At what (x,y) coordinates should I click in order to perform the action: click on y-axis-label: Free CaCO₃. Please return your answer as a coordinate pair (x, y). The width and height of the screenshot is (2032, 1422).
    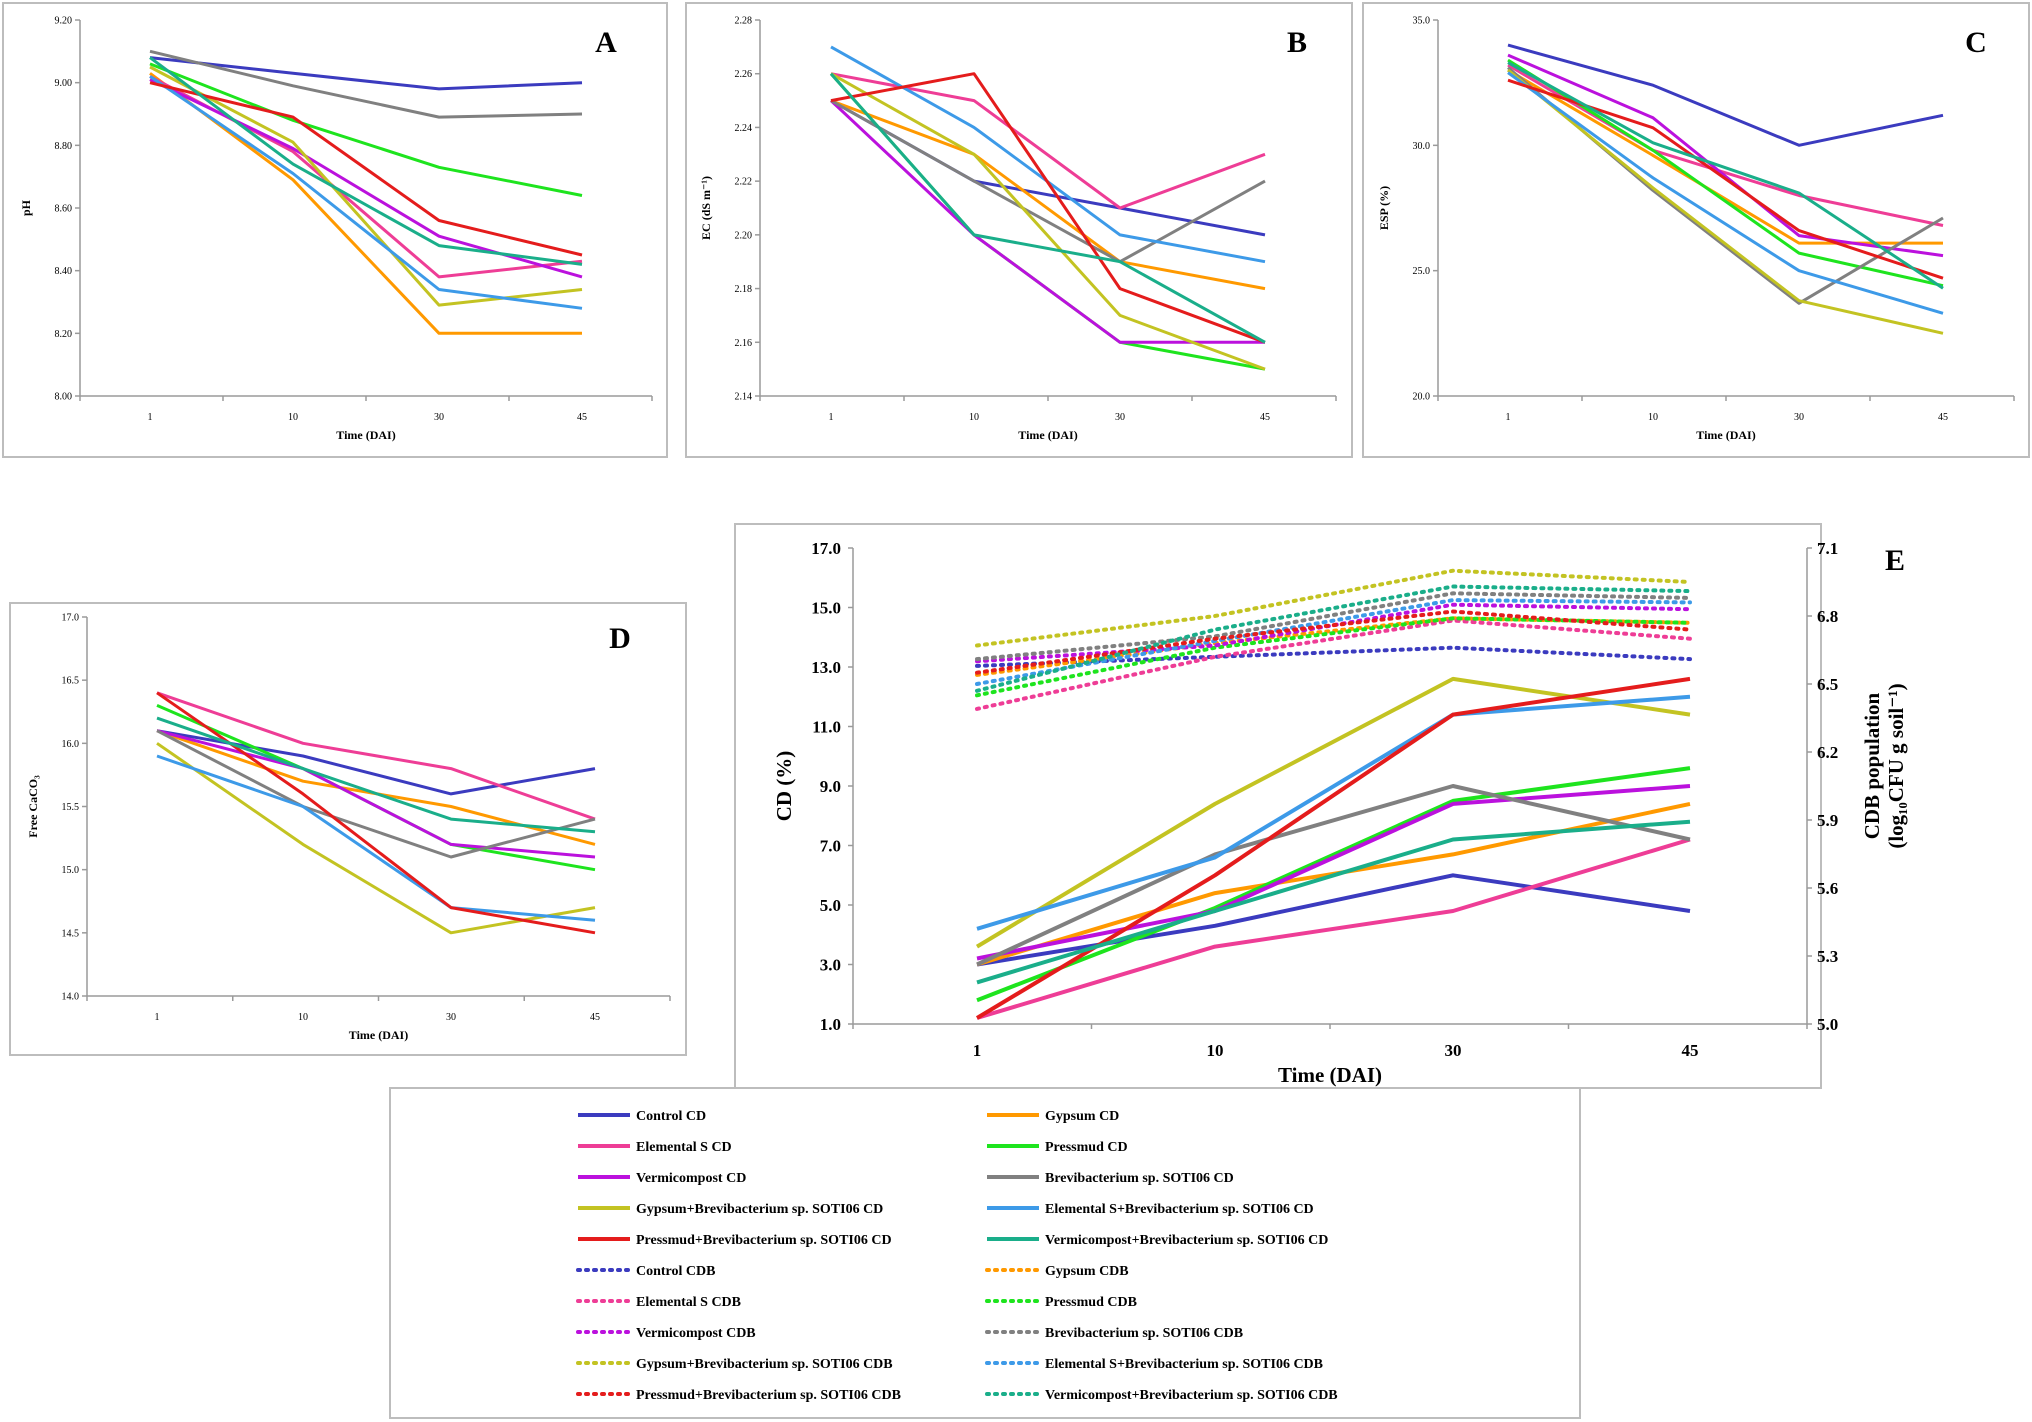
    Looking at the image, I should click on (33, 806).